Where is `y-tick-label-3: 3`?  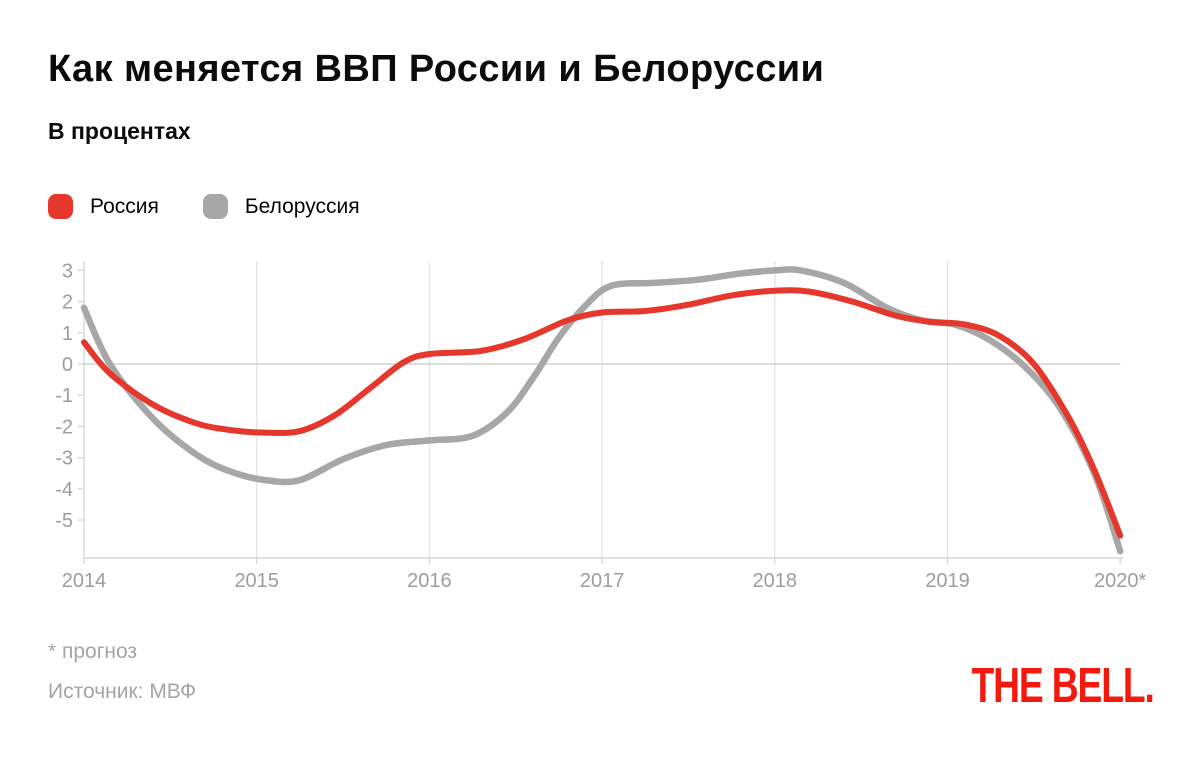
y-tick-label-3: 3 is located at coordinates (67, 271).